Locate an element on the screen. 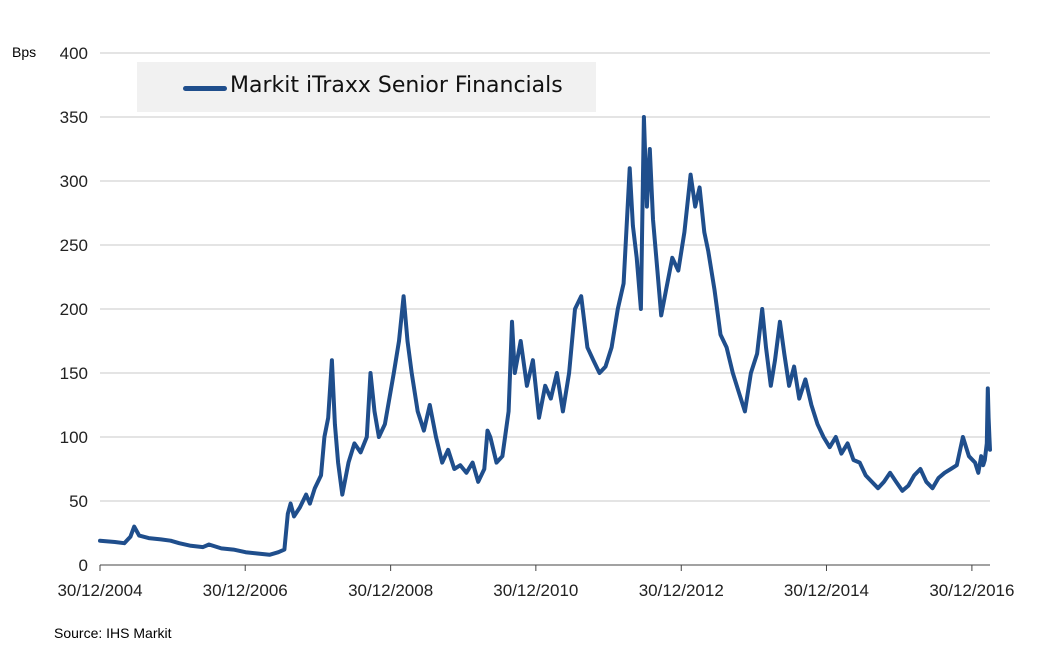  x-tick-label: 30/12/2016 is located at coordinates (971, 590).